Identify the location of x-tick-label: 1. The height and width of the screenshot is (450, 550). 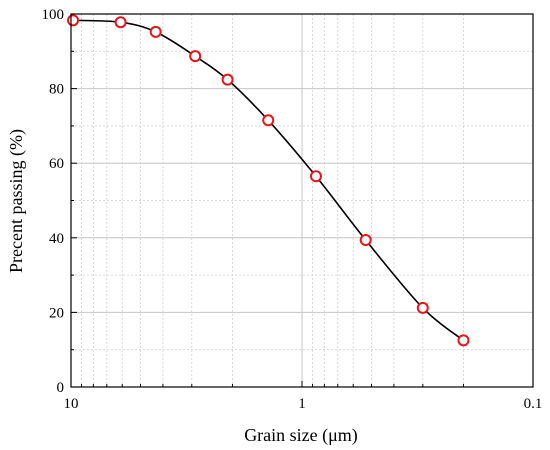
(302, 404).